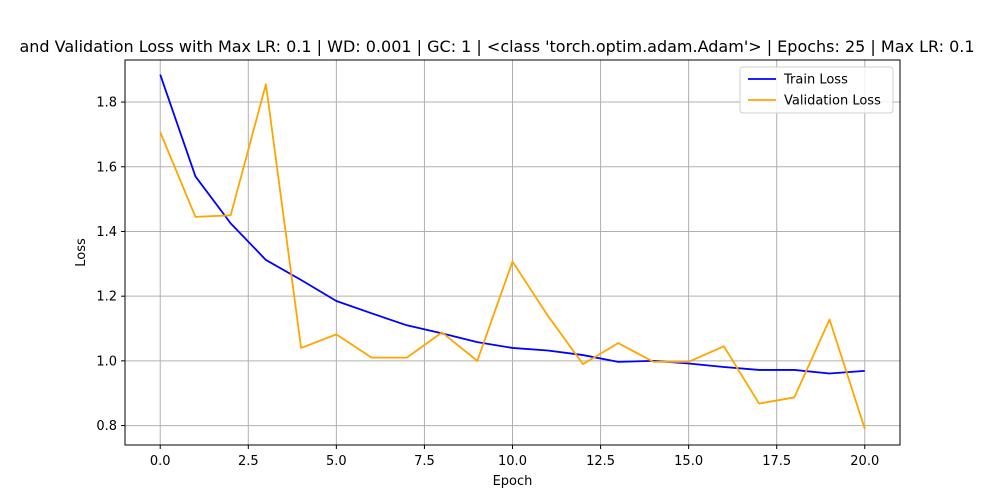 The image size is (1000, 500). Describe the element at coordinates (776, 461) in the screenshot. I see `x-tick-label: 17.5` at that location.